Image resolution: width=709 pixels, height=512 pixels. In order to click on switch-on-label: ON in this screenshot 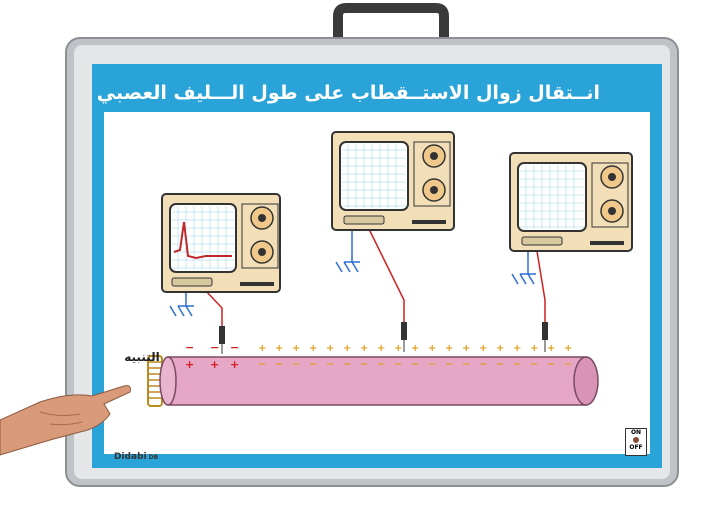, I will do `click(636, 432)`.